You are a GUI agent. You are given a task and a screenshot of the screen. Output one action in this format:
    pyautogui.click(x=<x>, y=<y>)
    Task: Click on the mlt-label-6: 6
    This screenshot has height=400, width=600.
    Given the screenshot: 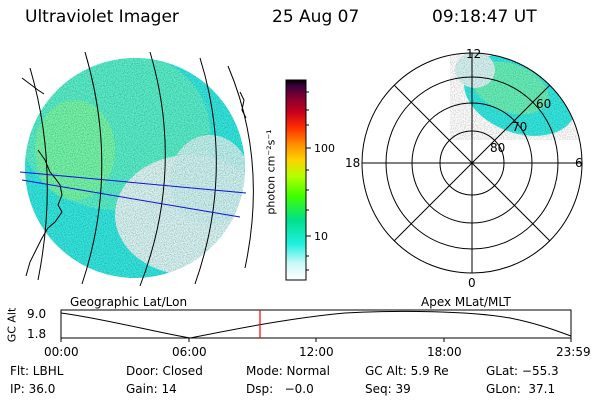 What is the action you would take?
    pyautogui.click(x=579, y=163)
    